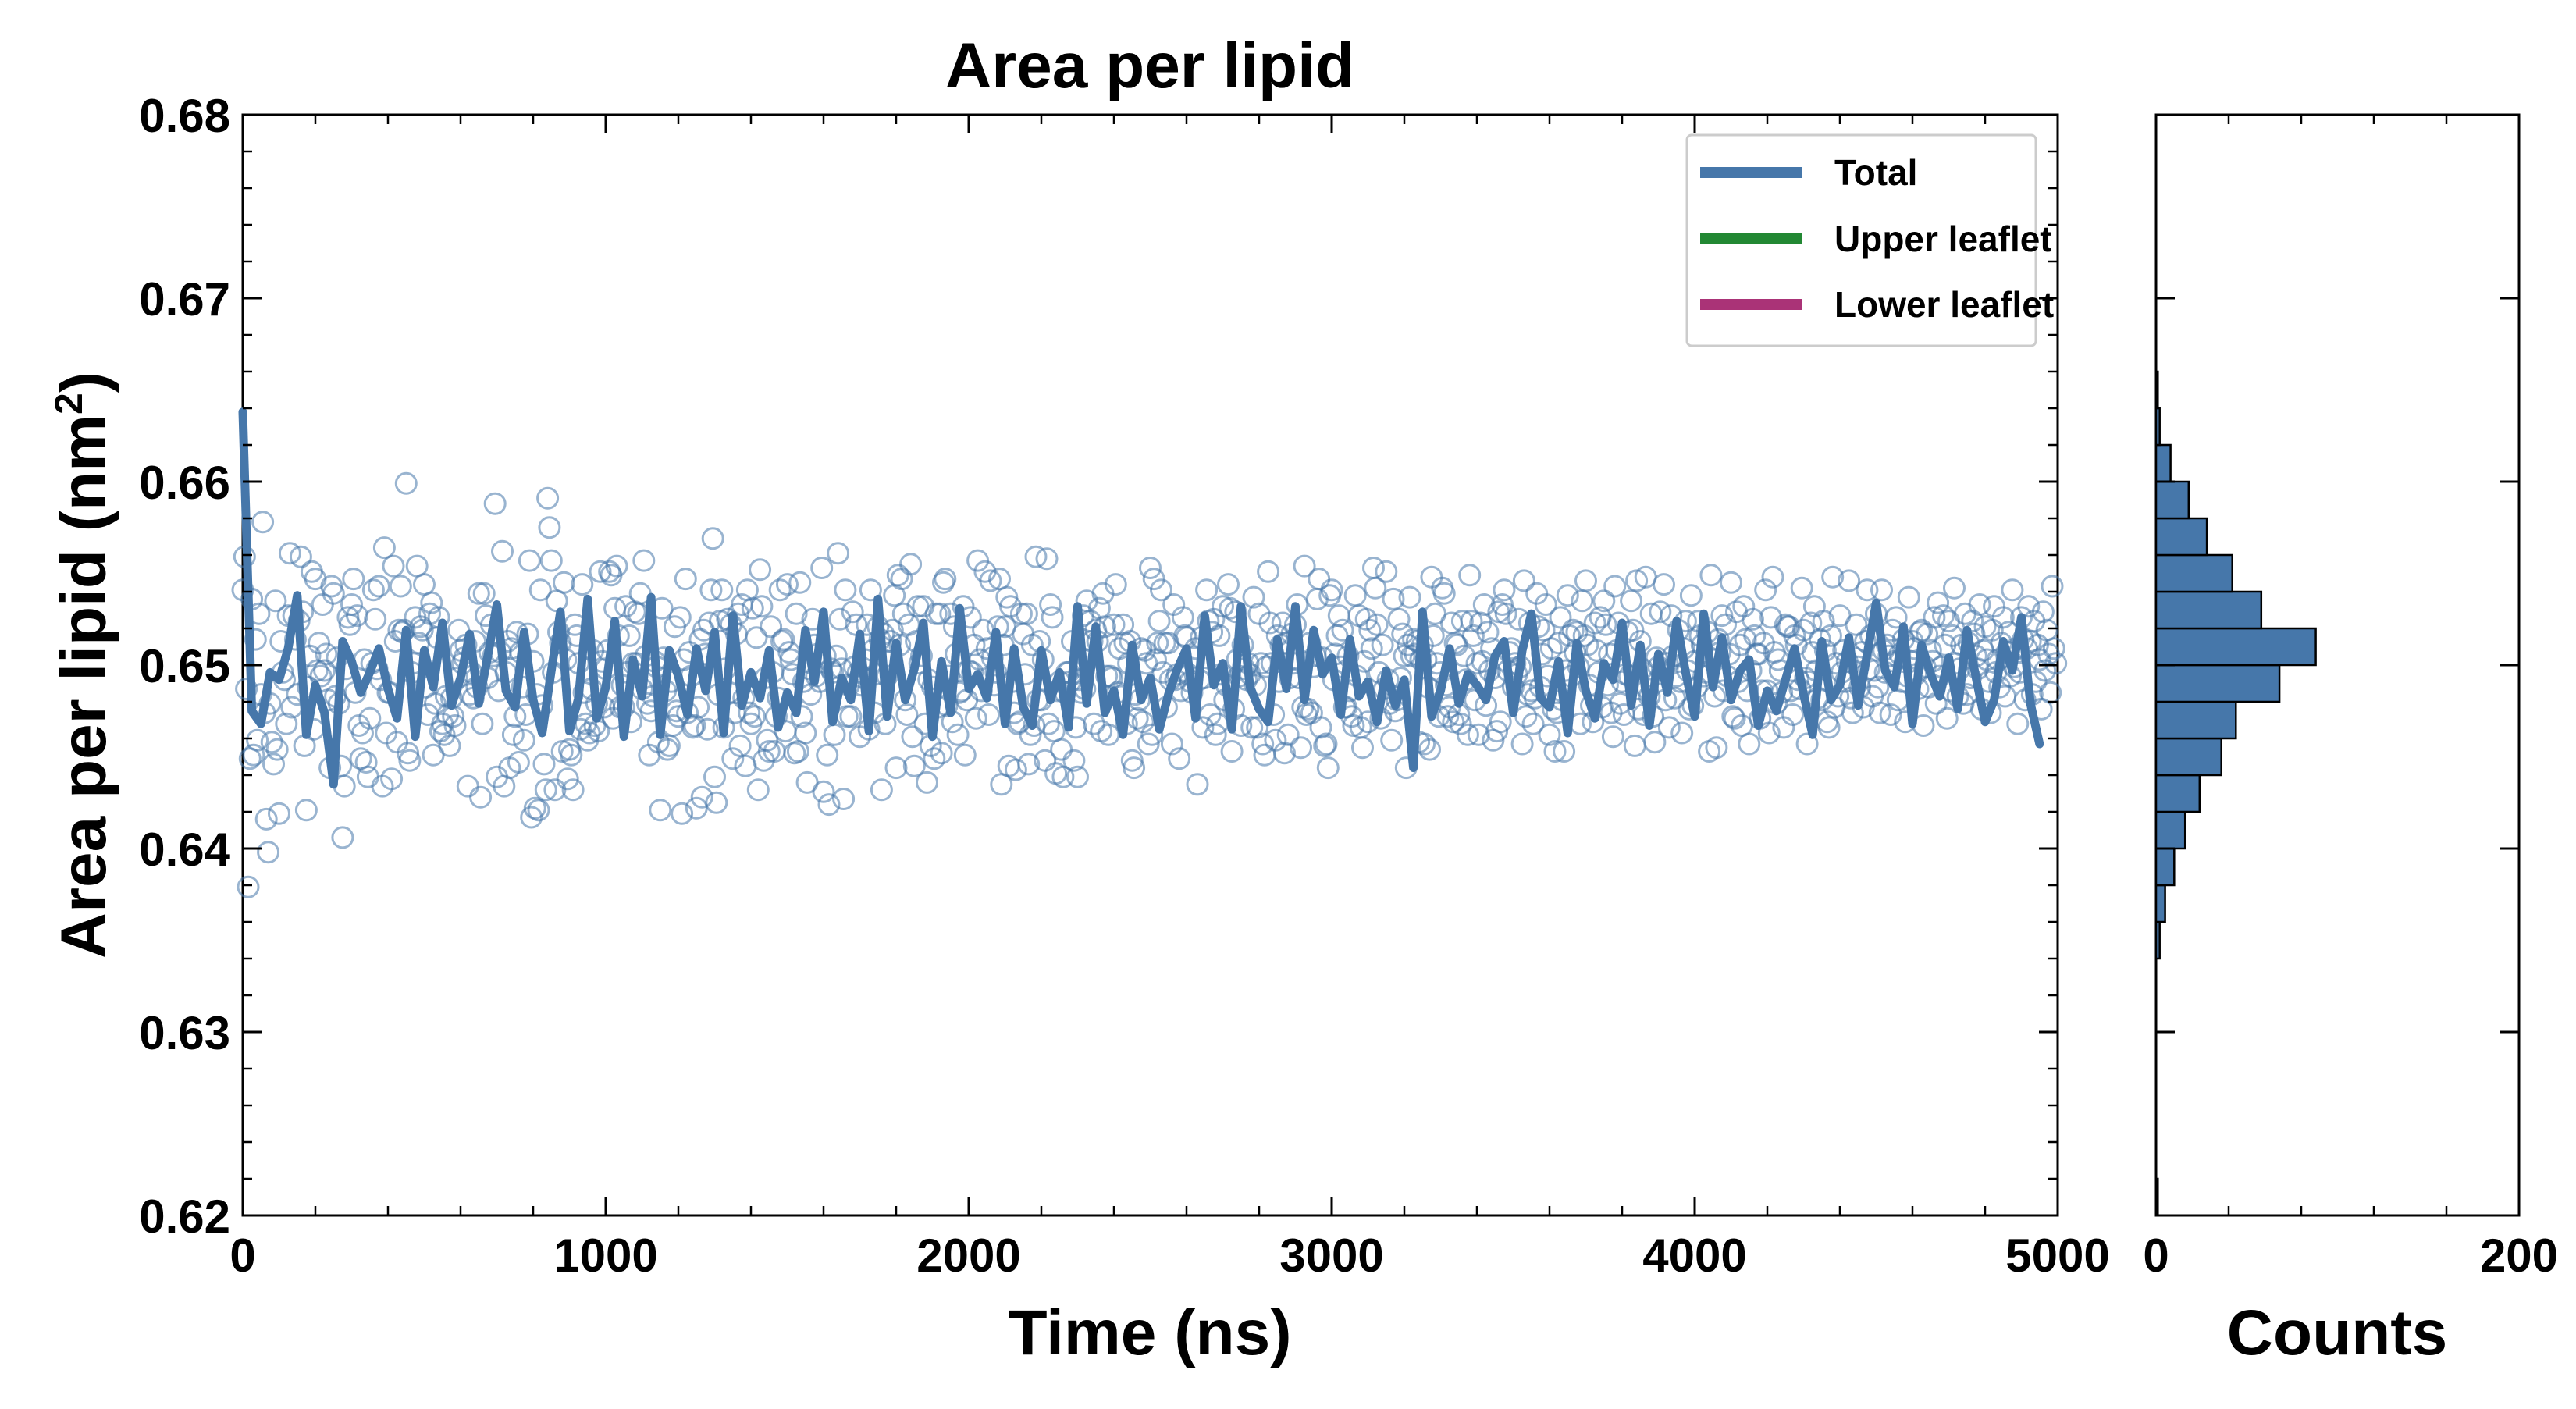  I want to click on legend-label-upper-leaflet: Upper leaflet, so click(1943, 239).